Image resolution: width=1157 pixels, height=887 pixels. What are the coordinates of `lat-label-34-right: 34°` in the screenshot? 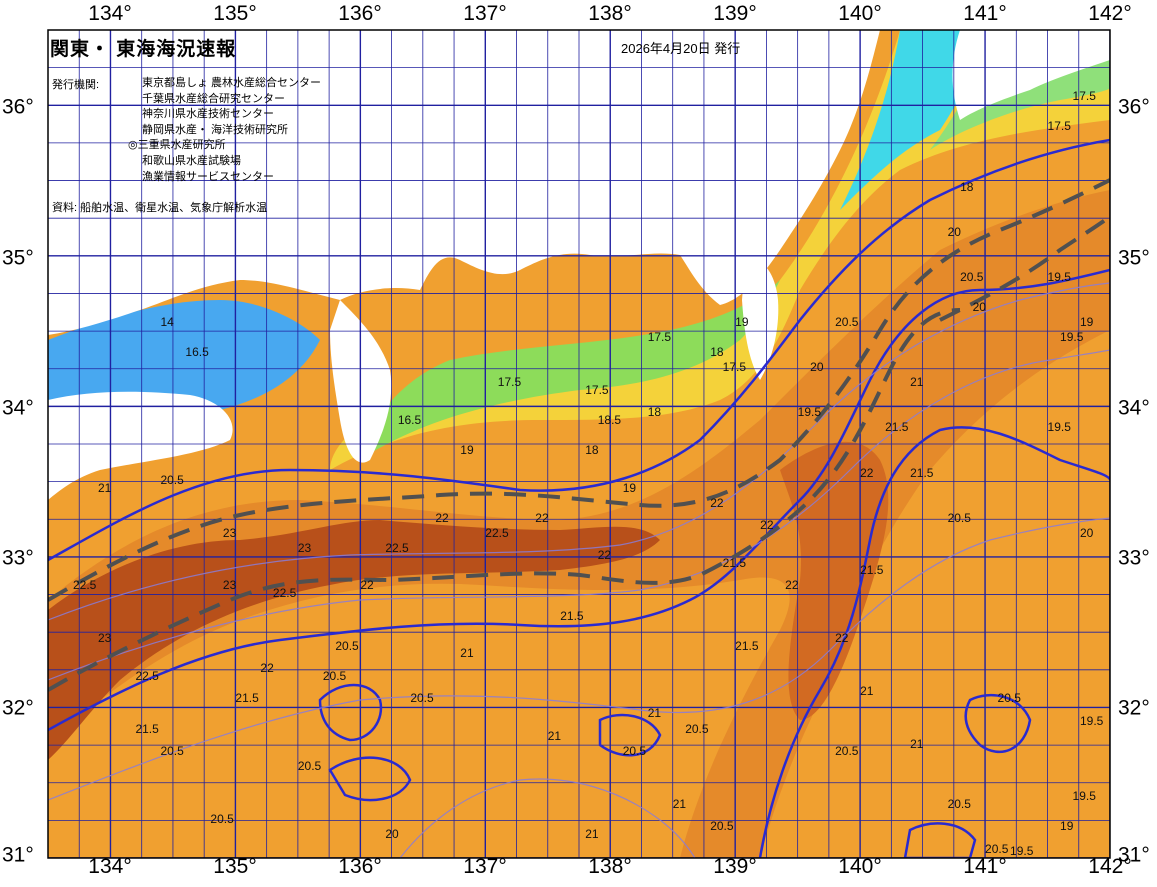 It's located at (1134, 408).